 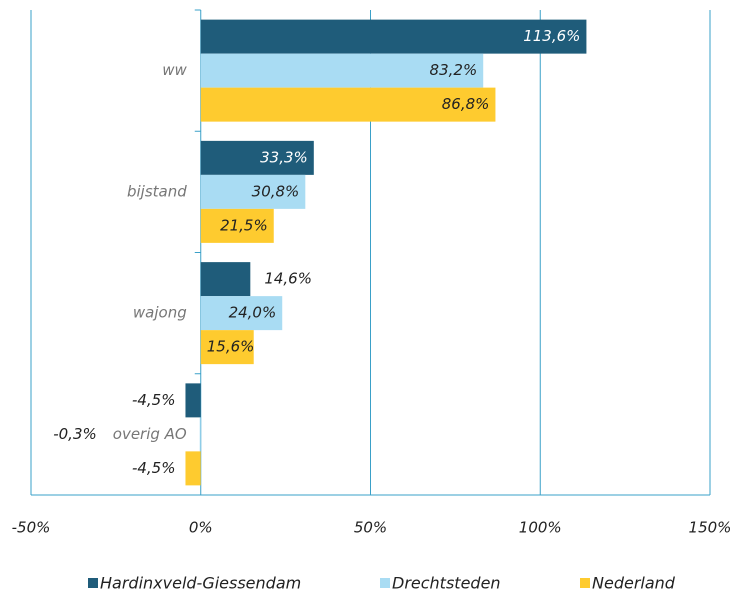 What do you see at coordinates (200, 583) in the screenshot?
I see `legend-label: Hardinxveld-Giessendam` at bounding box center [200, 583].